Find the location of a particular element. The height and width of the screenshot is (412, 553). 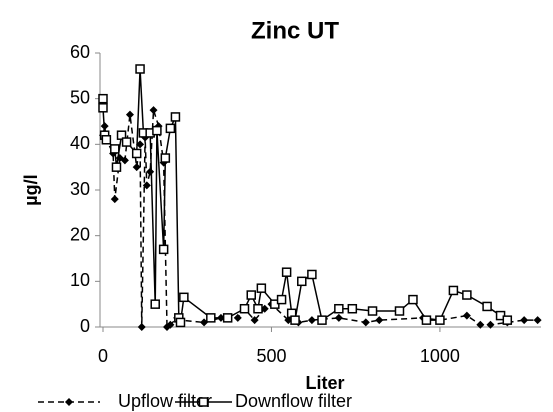

y-axis-label: µg/l is located at coordinates (31, 189).